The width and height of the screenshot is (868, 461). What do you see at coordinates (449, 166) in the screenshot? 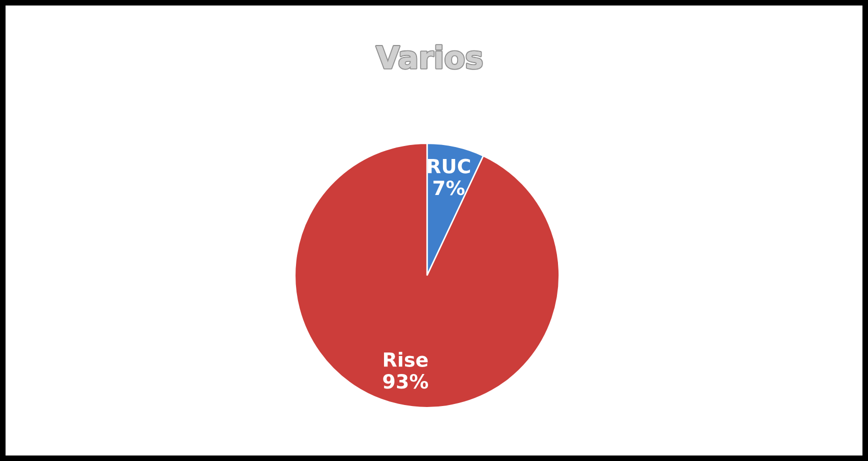
I see `slice-label: RUC` at bounding box center [449, 166].